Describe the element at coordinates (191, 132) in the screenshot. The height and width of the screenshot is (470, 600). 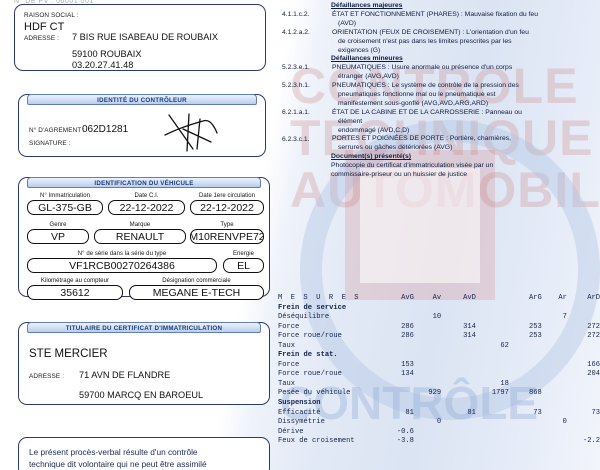
I see `handwritten-signature-icon` at that location.